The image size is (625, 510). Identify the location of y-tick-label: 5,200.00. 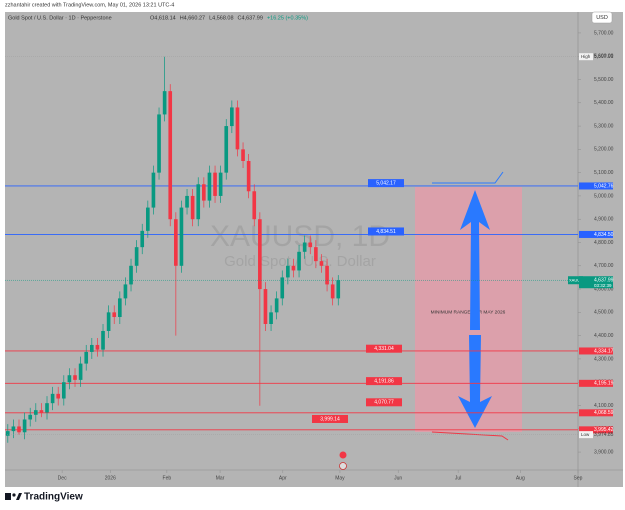
(604, 150).